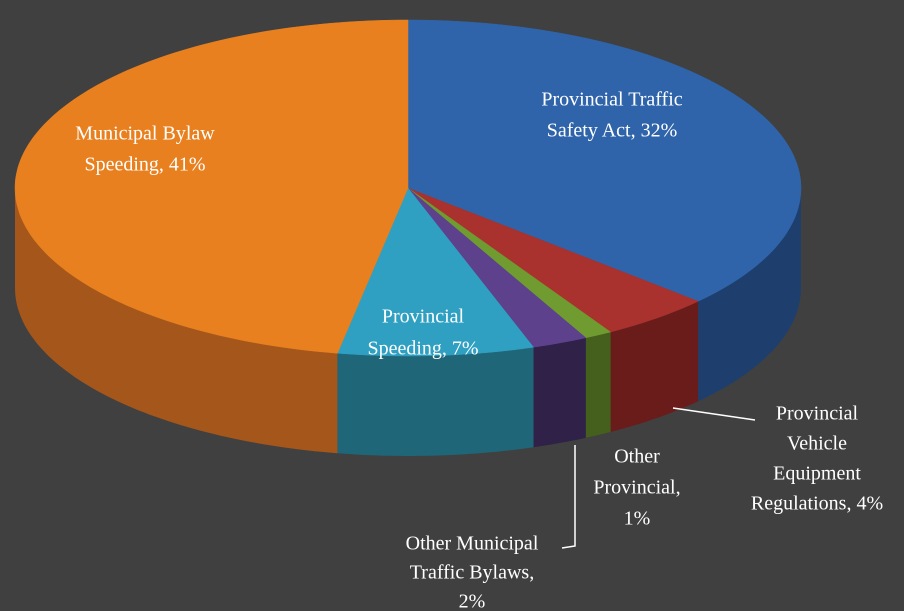 This screenshot has height=611, width=904. I want to click on data-label: Municipal Bylaw, so click(145, 134).